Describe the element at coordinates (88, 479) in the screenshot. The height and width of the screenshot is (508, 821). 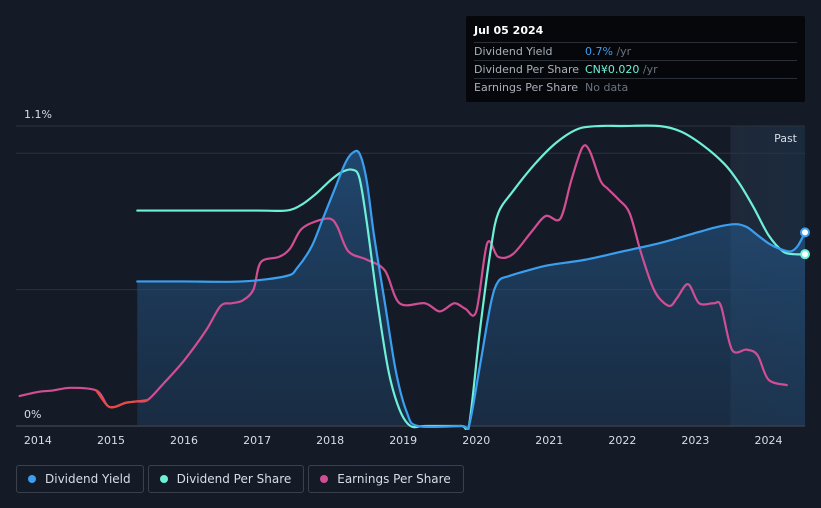
I see `legend-label: Dividend Yield` at that location.